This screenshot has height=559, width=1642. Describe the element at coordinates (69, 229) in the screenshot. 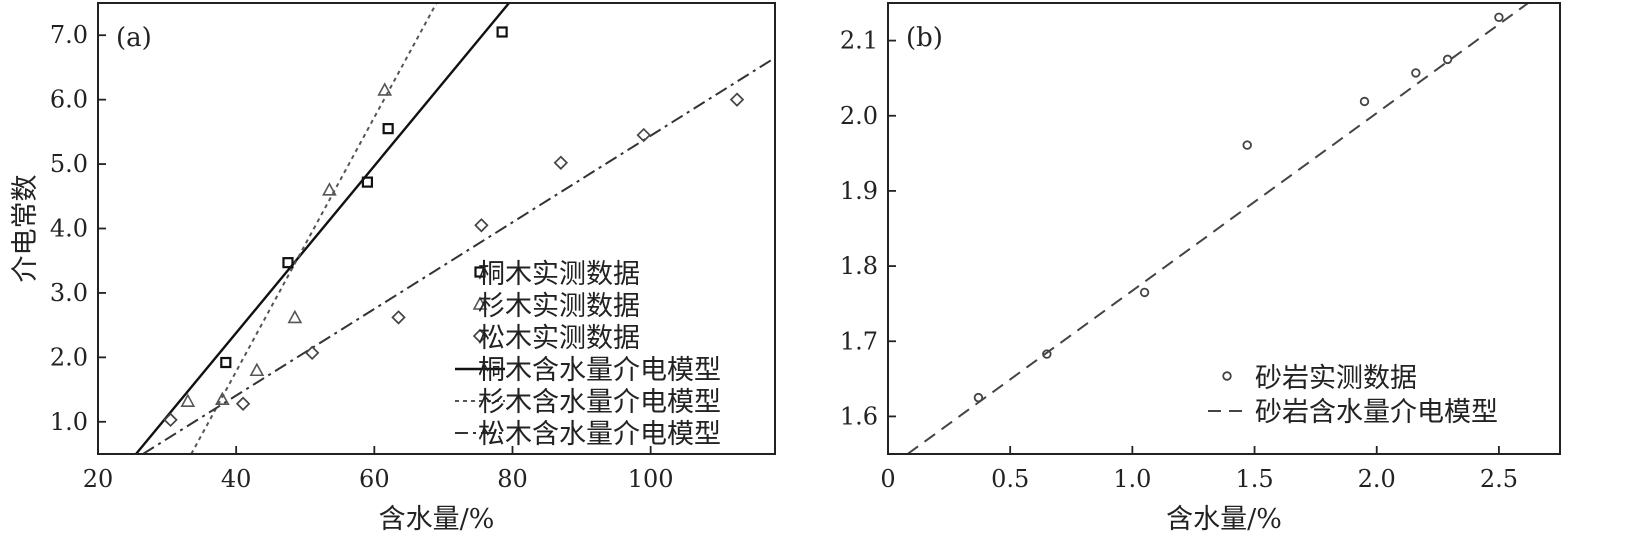

I see `y-tick-label: 4.0` at that location.